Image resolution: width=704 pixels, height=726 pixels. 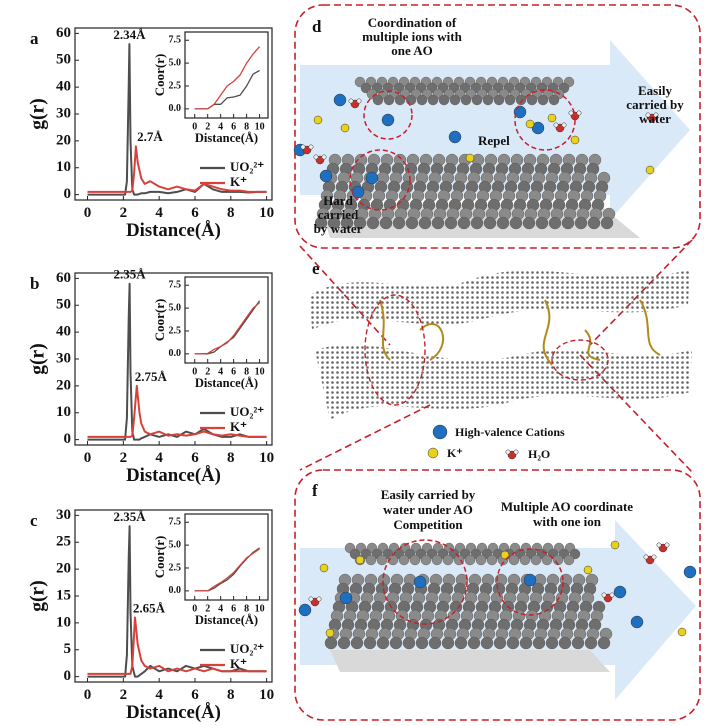 I want to click on y-axis-label: Coor(r), so click(x=159, y=557).